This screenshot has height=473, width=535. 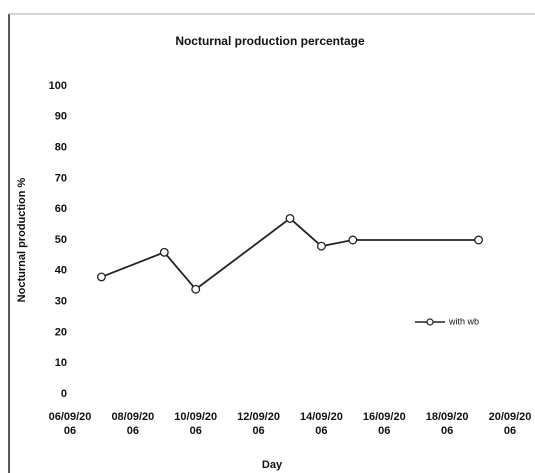 I want to click on y-tick-label: 90, so click(x=61, y=117).